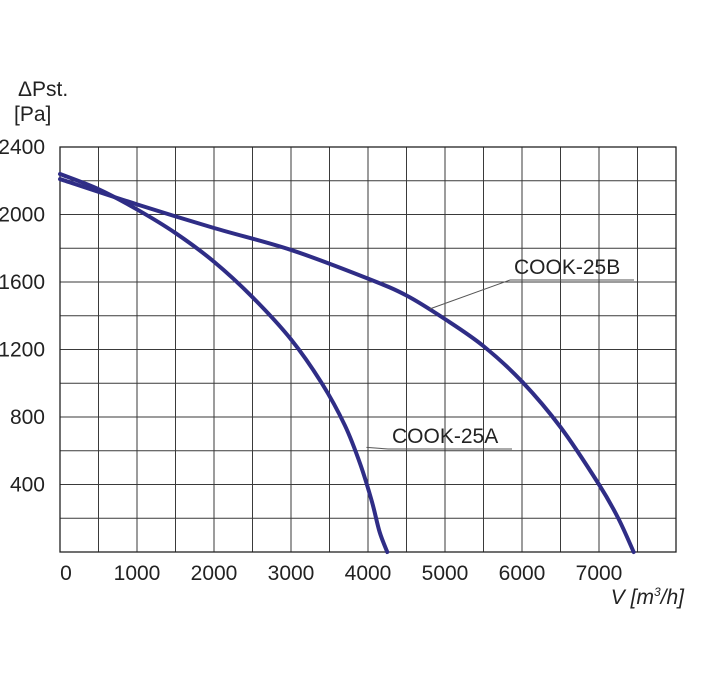 This screenshot has height=680, width=701. What do you see at coordinates (27, 485) in the screenshot?
I see `y-tick-label: 400` at bounding box center [27, 485].